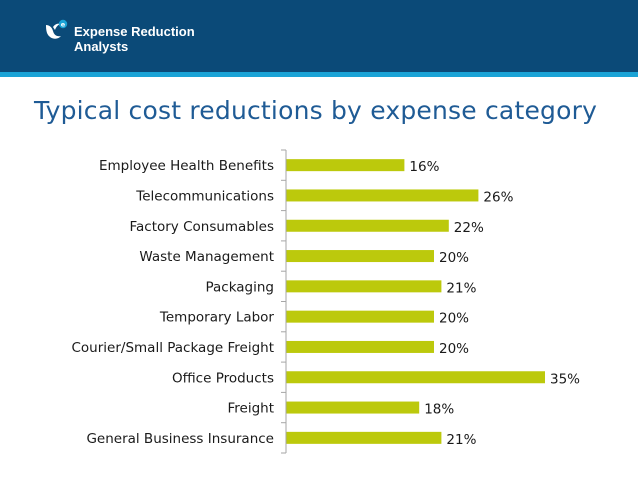  What do you see at coordinates (283, 301) in the screenshot?
I see `category-axis-ticks` at bounding box center [283, 301].